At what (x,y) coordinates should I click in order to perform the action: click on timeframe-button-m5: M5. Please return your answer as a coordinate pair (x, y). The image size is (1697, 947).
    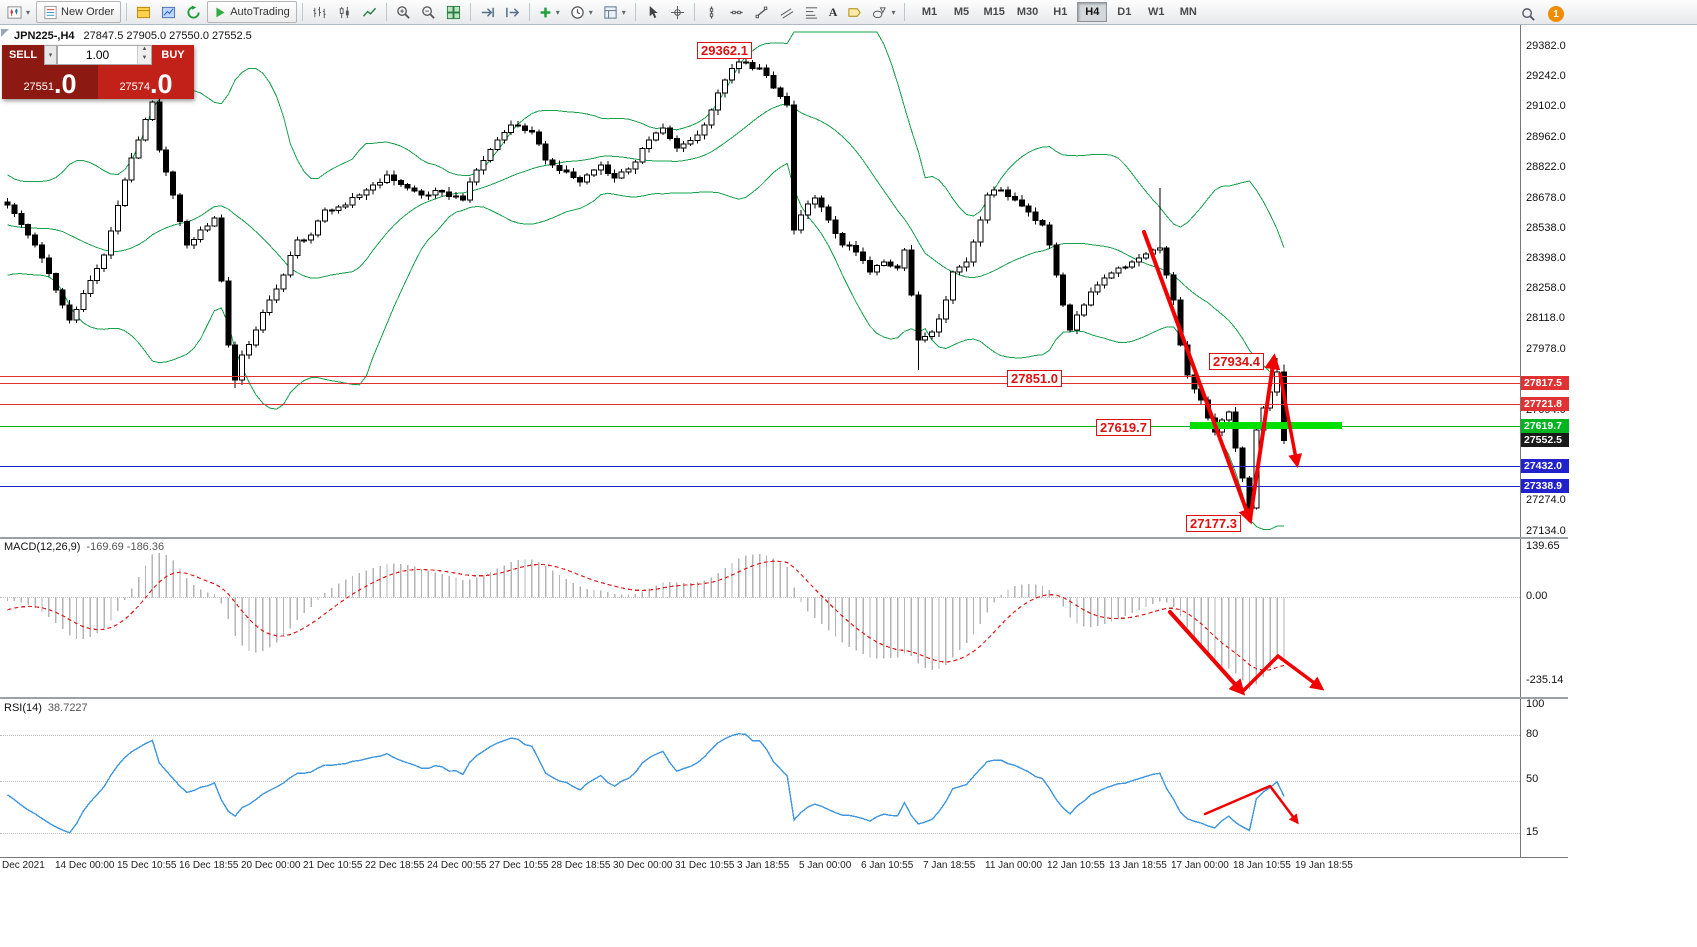
    Looking at the image, I should click on (961, 12).